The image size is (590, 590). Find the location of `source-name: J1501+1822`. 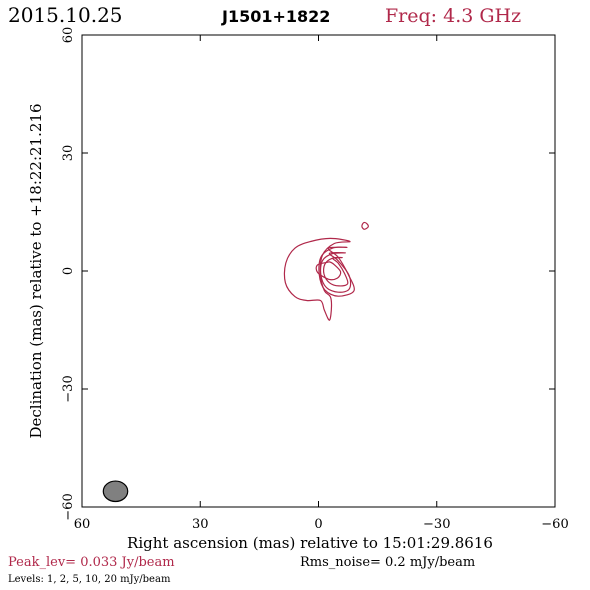

source-name: J1501+1822 is located at coordinates (275, 16).